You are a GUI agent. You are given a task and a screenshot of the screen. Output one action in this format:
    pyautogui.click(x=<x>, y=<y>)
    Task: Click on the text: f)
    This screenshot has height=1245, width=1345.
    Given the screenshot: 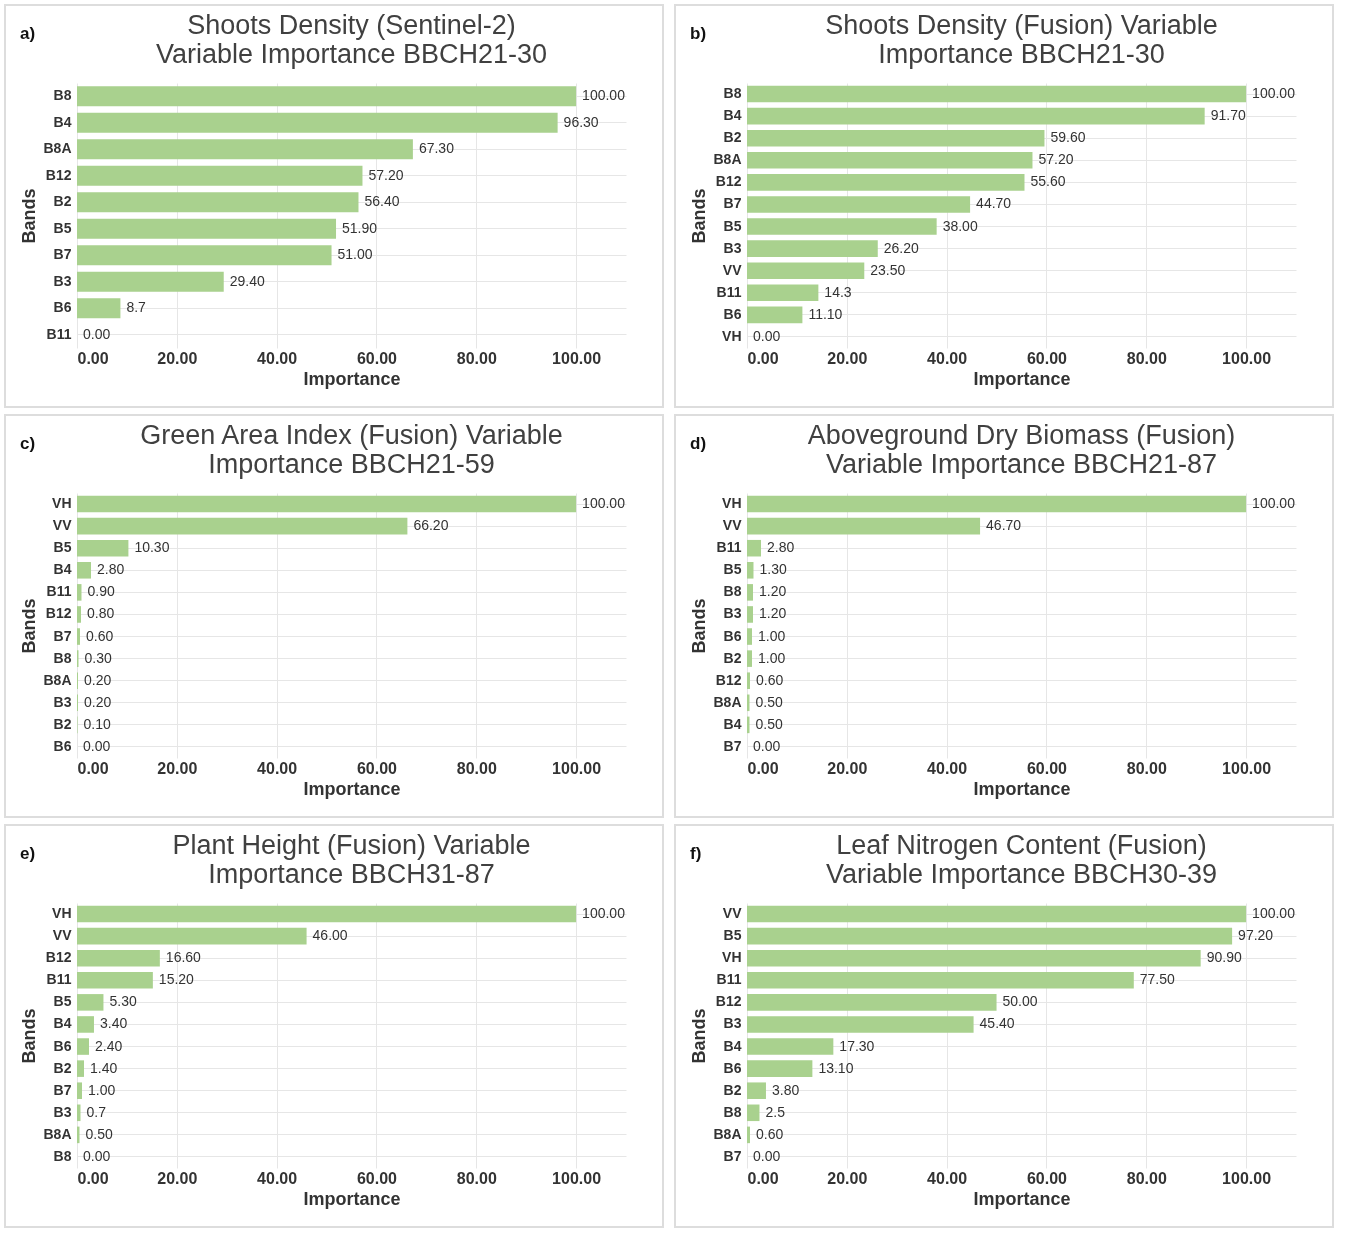 What is the action you would take?
    pyautogui.click(x=696, y=854)
    